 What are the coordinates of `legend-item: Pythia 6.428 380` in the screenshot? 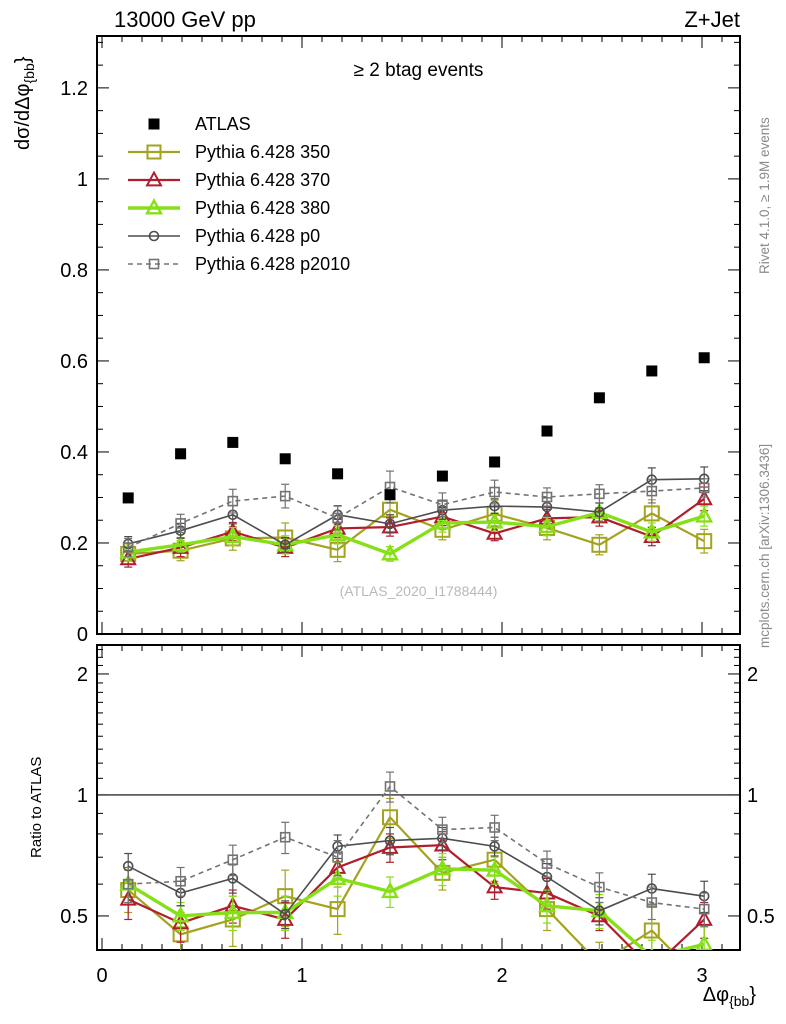 It's located at (238, 208).